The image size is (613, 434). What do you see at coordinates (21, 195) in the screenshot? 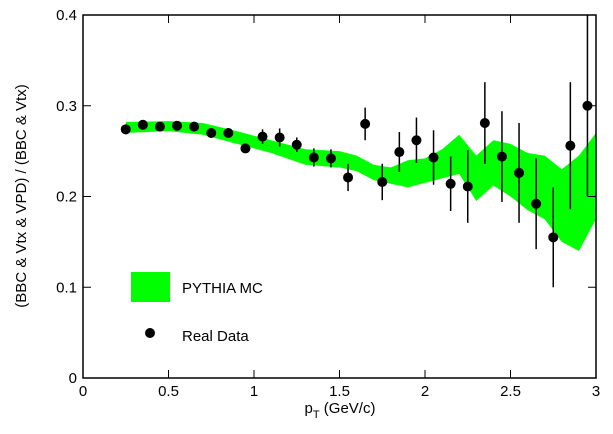
I see `y-axis-label: (BBC & Vtx & VPD) / (BBC & Vtx)` at bounding box center [21, 195].